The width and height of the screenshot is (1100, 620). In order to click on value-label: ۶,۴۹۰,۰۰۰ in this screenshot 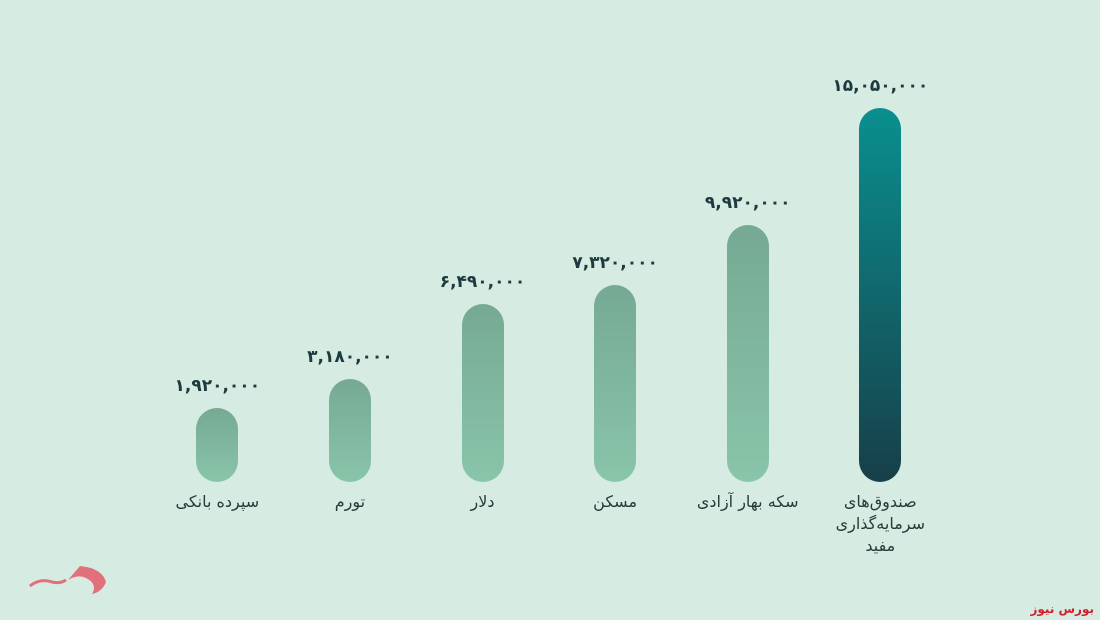, I will do `click(482, 281)`.